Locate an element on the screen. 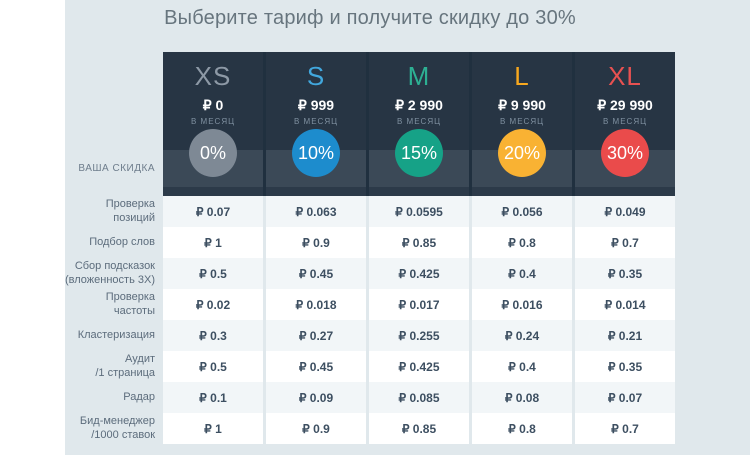 This screenshot has width=750, height=455. row-label: Подбор слов is located at coordinates (122, 241).